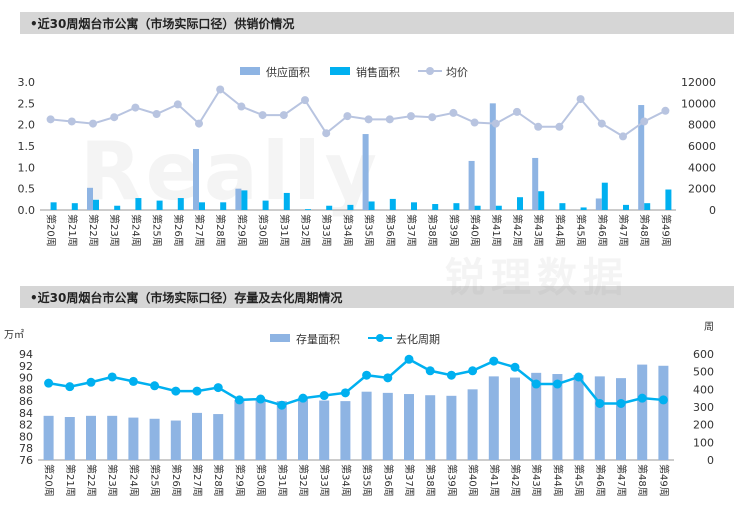 The width and height of the screenshot is (740, 513). I want to click on x-tick-label: 第29周, so click(239, 480).